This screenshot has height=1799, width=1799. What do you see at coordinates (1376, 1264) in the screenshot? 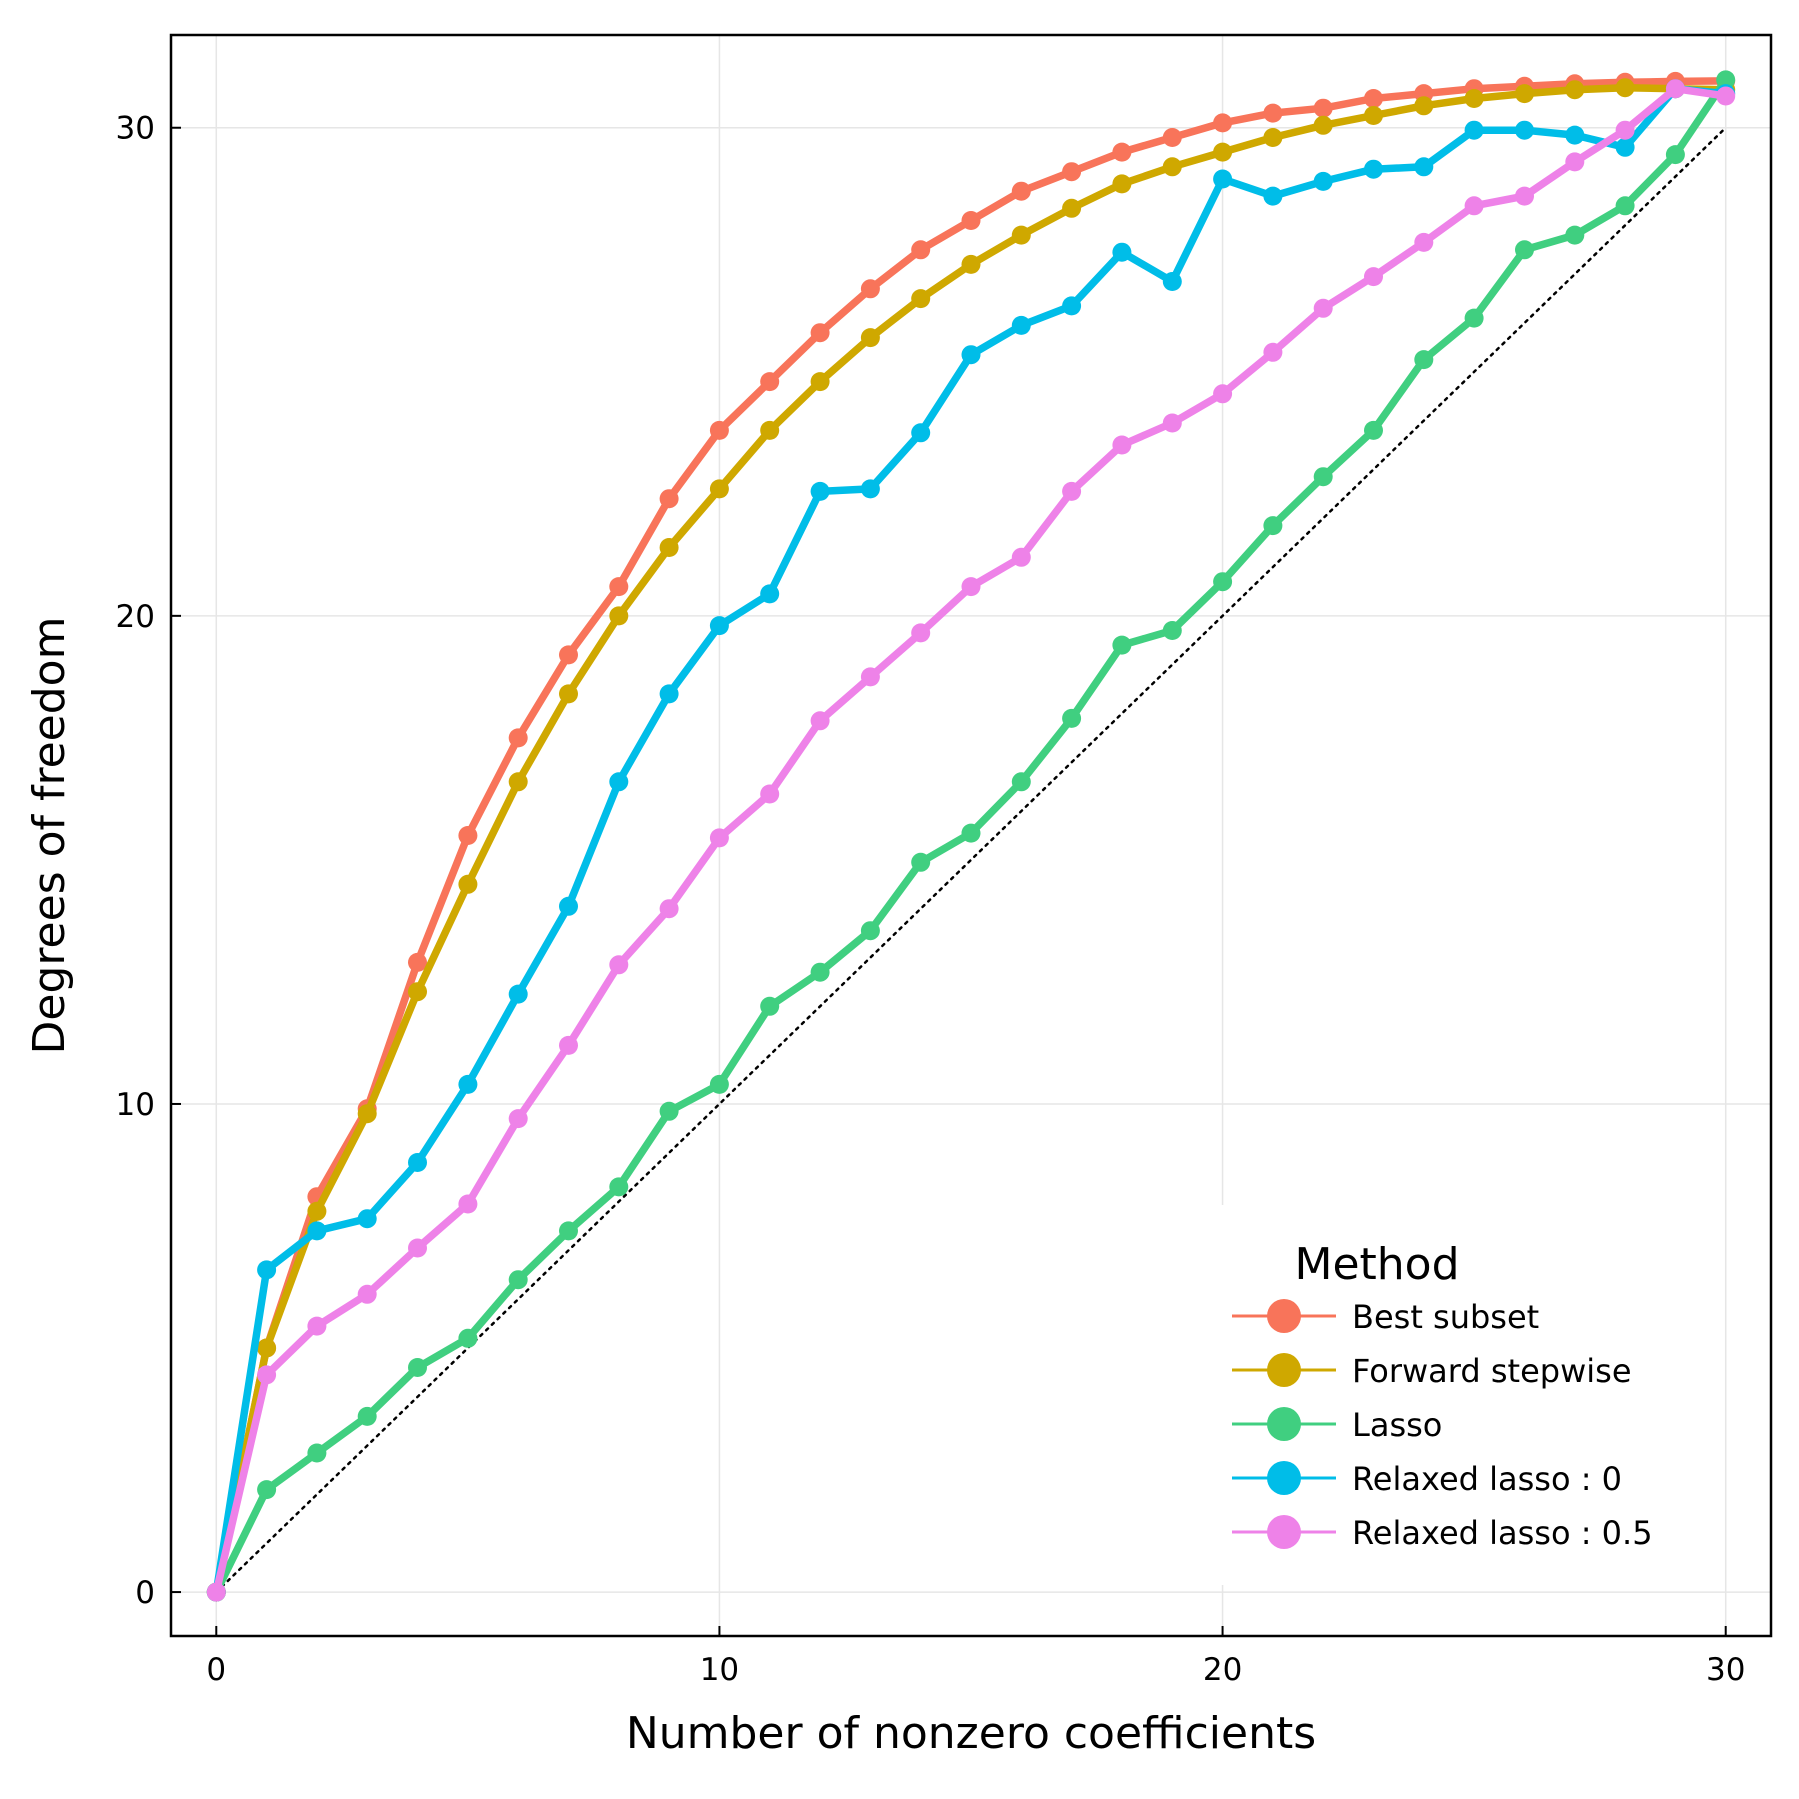
I see `legend-title: Method` at bounding box center [1376, 1264].